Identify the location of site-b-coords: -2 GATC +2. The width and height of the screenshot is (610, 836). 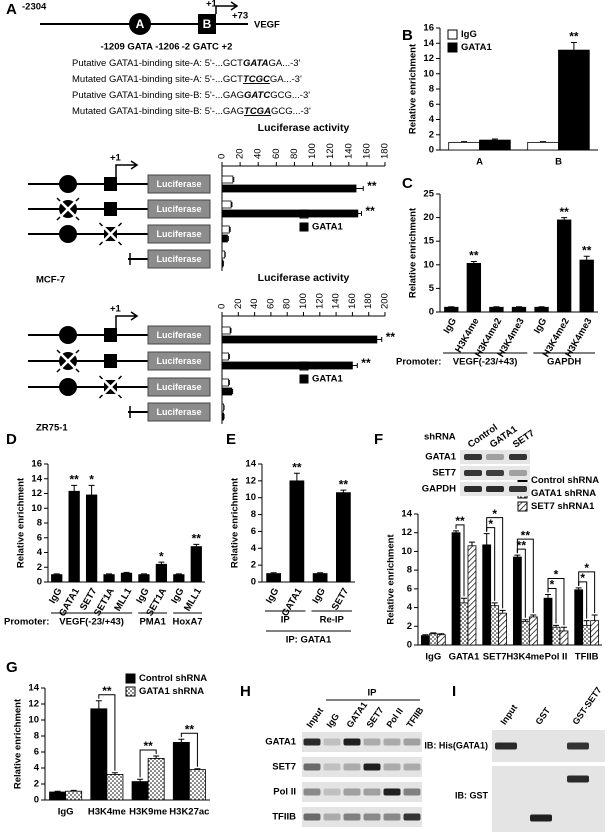
(207, 47).